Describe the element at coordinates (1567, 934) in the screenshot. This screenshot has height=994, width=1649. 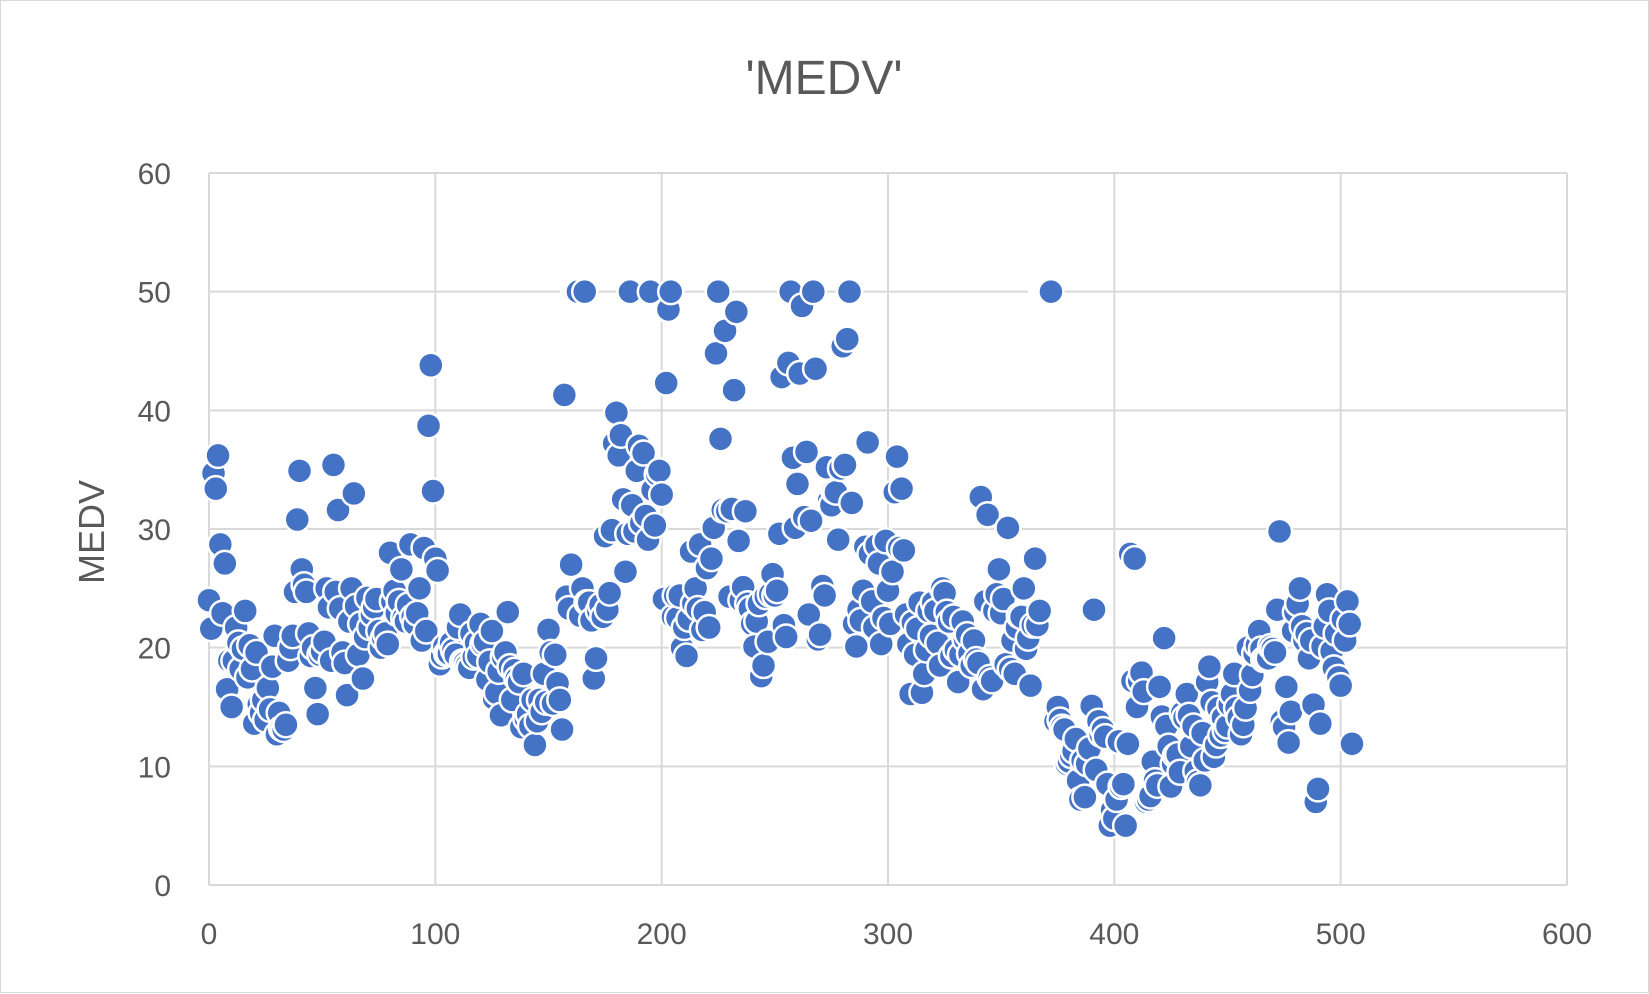
I see `x-tick-label: 600` at that location.